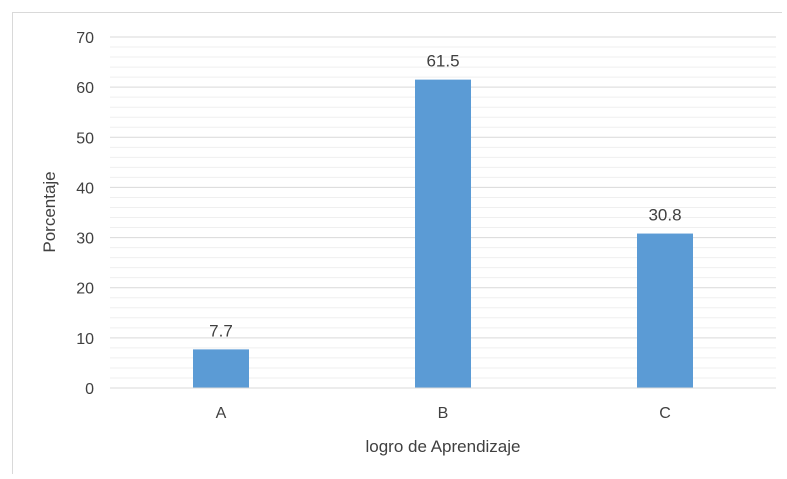  Describe the element at coordinates (665, 310) in the screenshot. I see `bar-C` at that location.